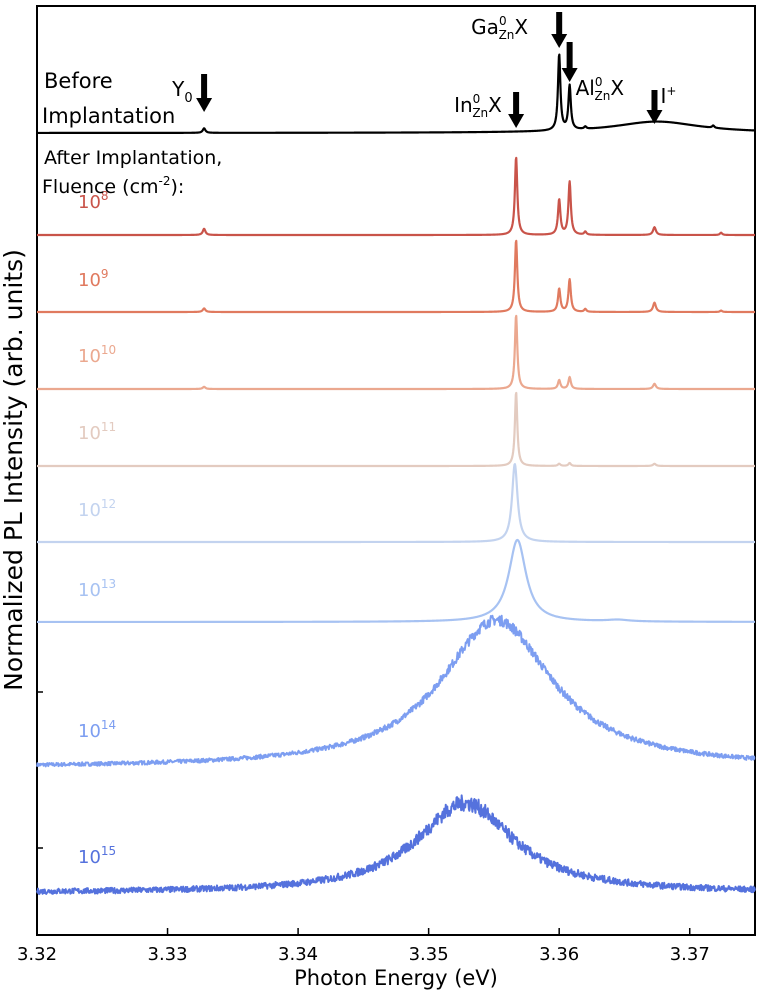 This screenshot has width=764, height=993. Describe the element at coordinates (600, 89) in the screenshot. I see `peak-label: Al0 ZnX` at that location.